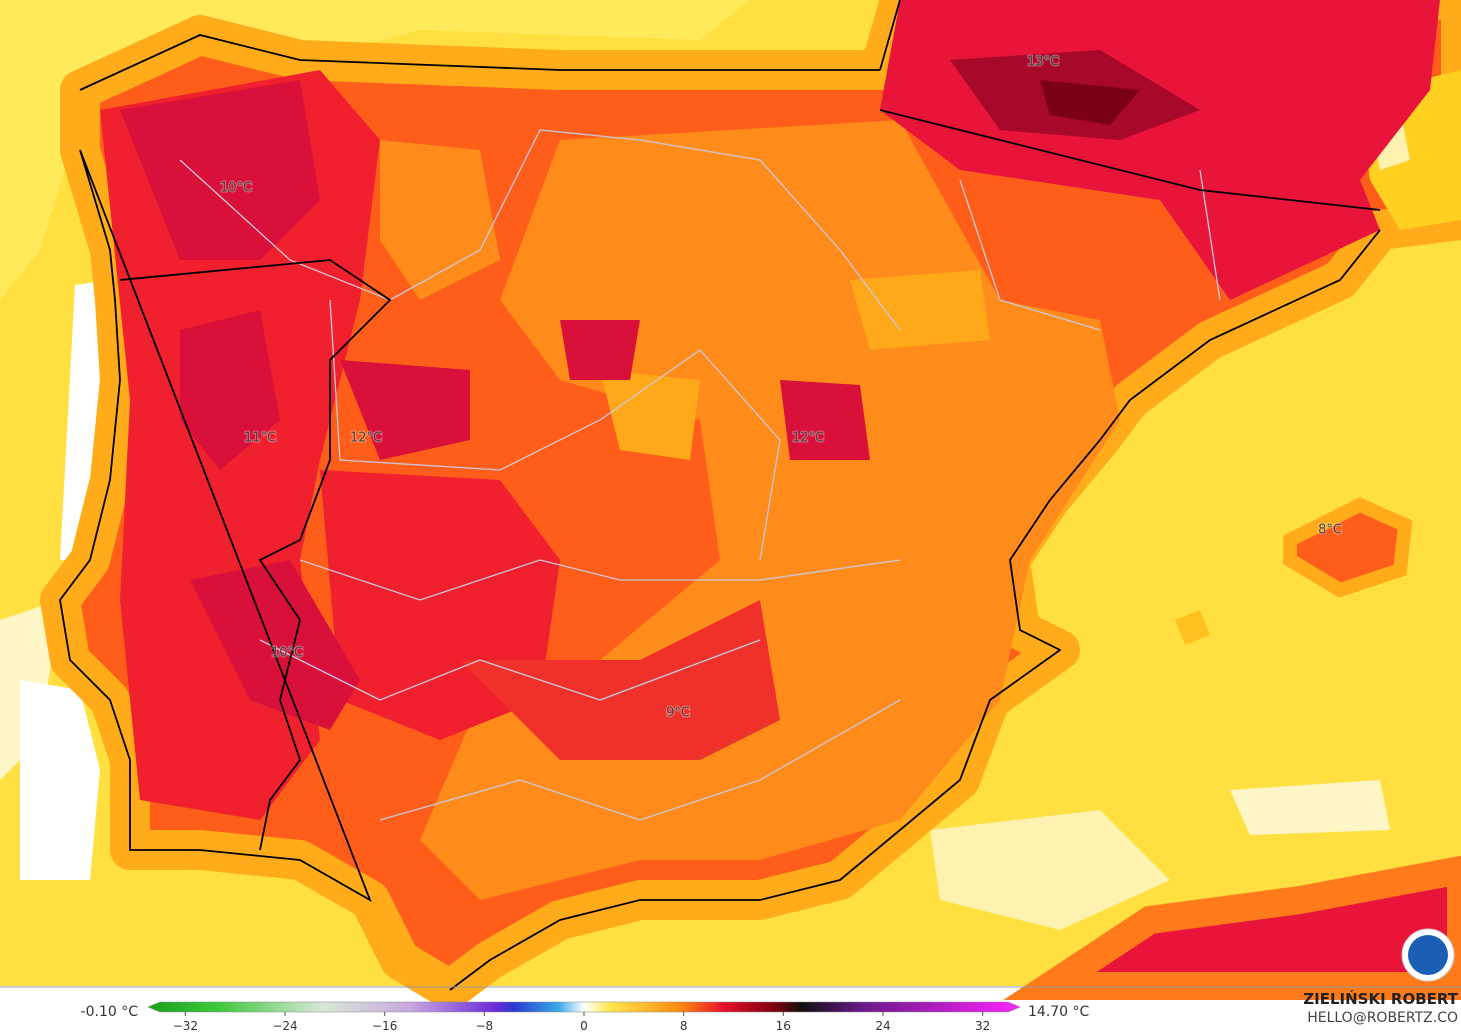  I want to click on colorbar-max: 14.70 °C, so click(1059, 1012).